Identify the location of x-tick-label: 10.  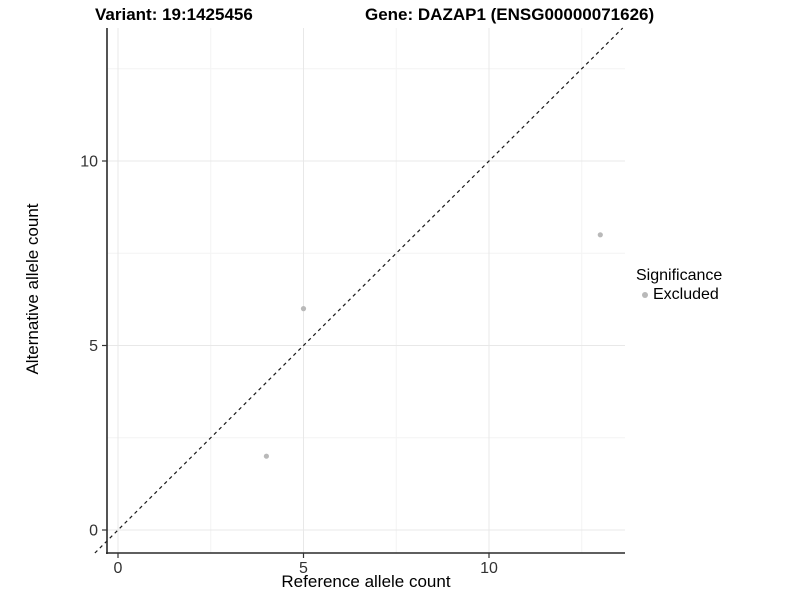
(489, 568).